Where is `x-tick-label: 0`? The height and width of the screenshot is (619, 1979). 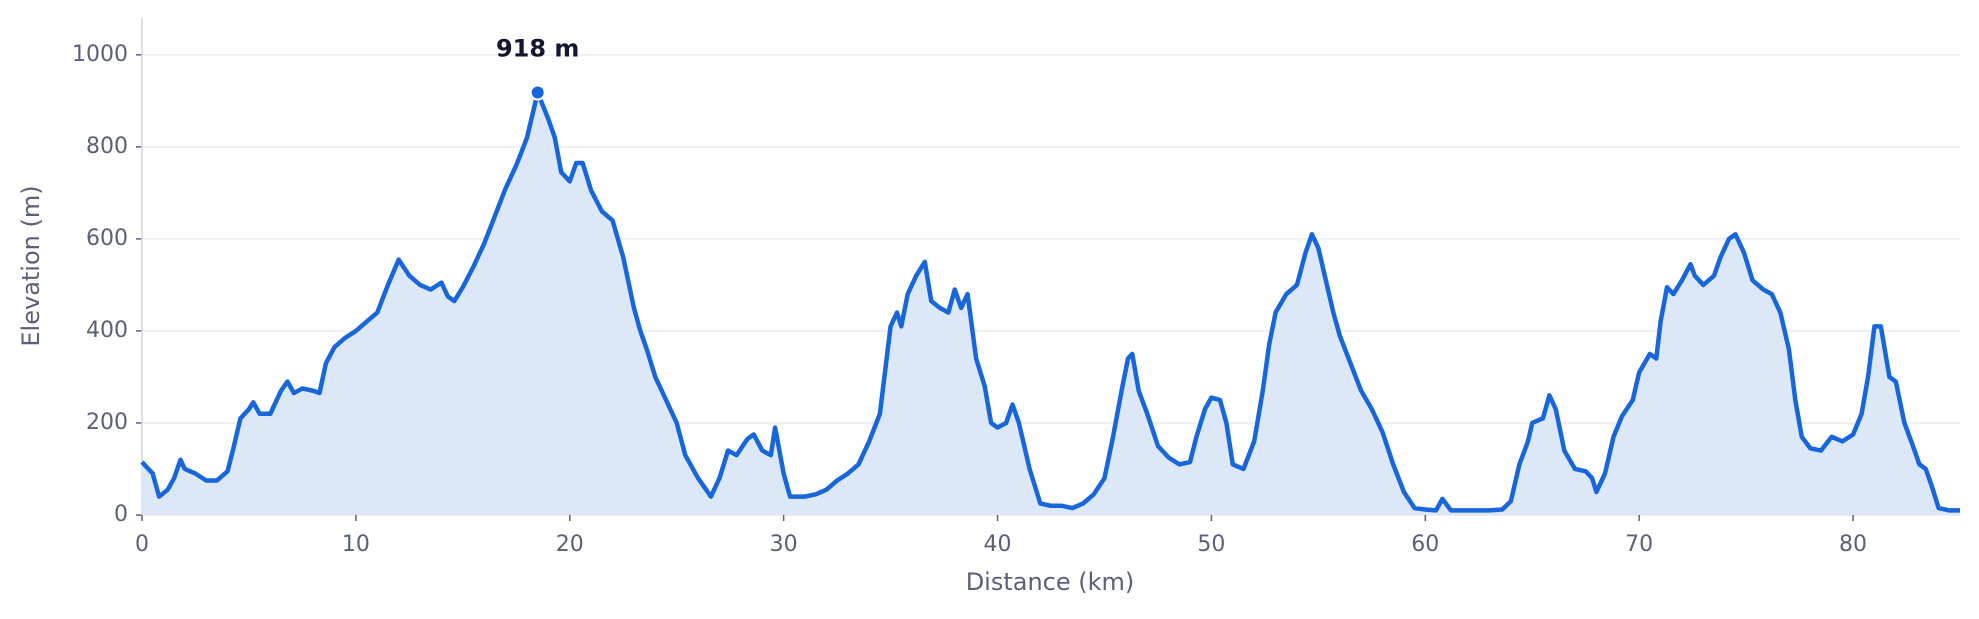
x-tick-label: 0 is located at coordinates (142, 544).